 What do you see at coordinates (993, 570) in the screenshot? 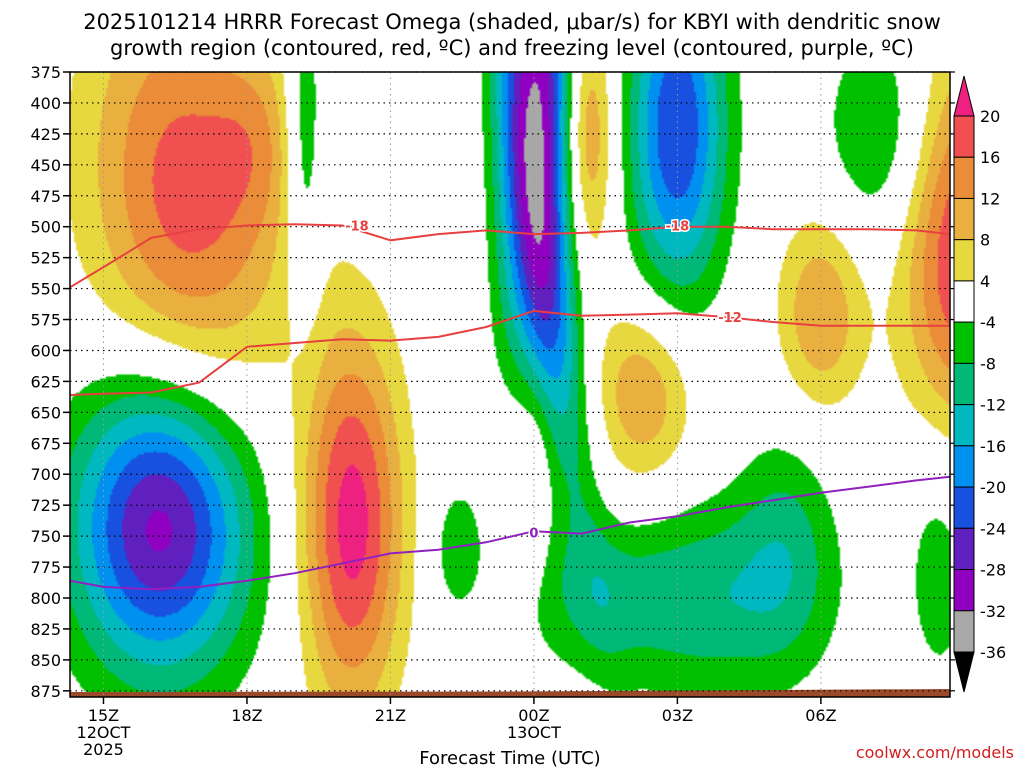
I see `colorbar-label: -28` at bounding box center [993, 570].